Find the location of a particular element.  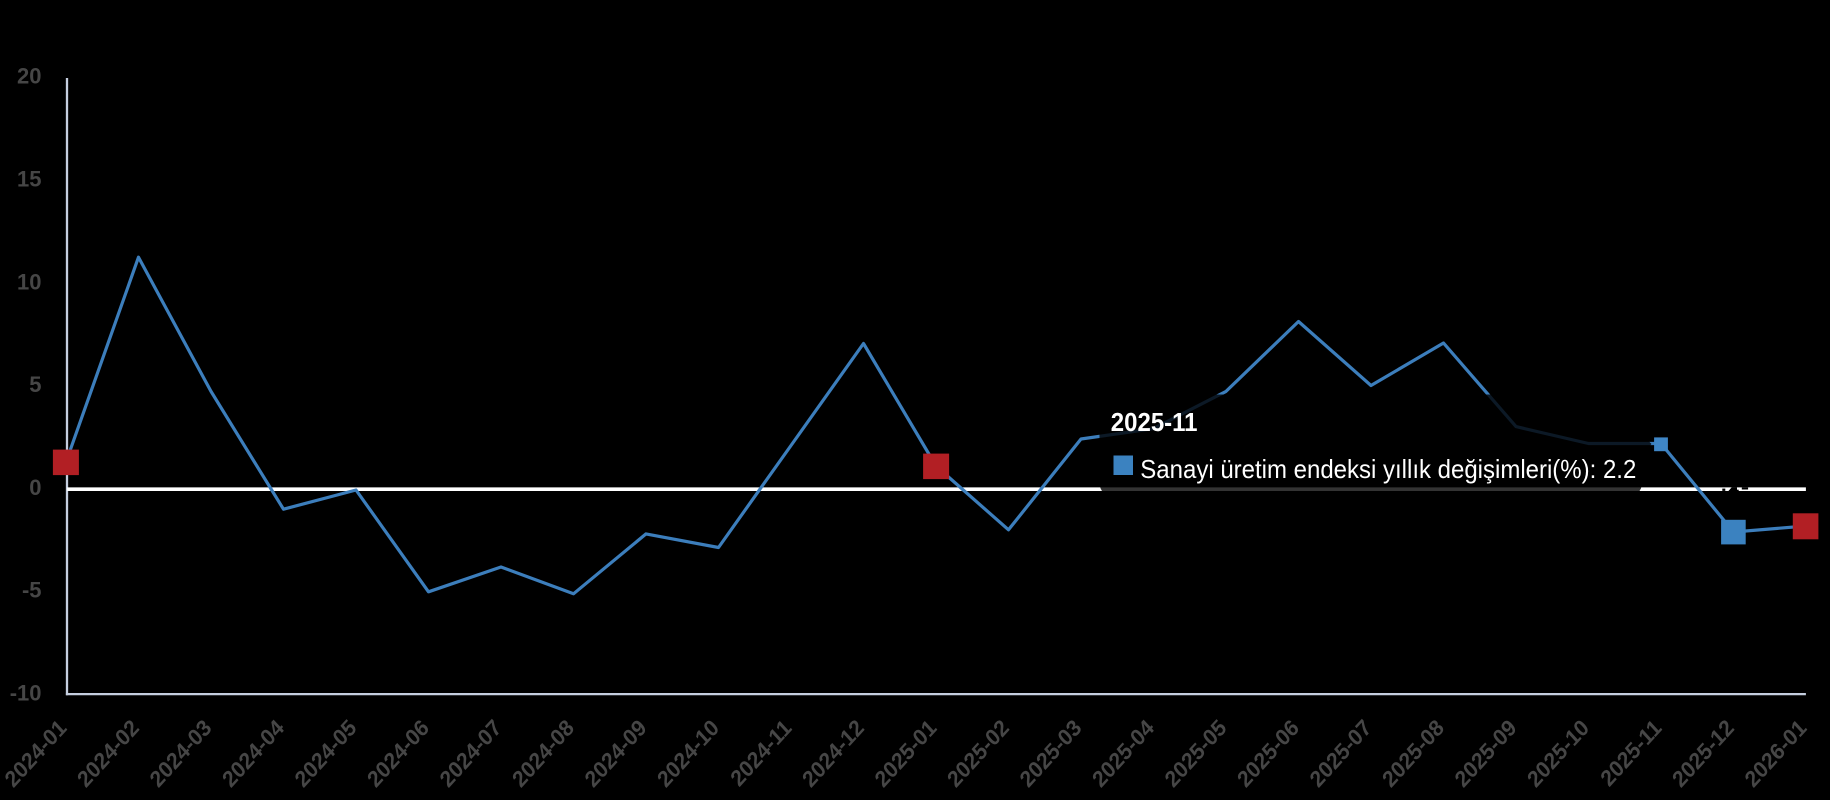

svg-text: 15 is located at coordinates (29, 179).